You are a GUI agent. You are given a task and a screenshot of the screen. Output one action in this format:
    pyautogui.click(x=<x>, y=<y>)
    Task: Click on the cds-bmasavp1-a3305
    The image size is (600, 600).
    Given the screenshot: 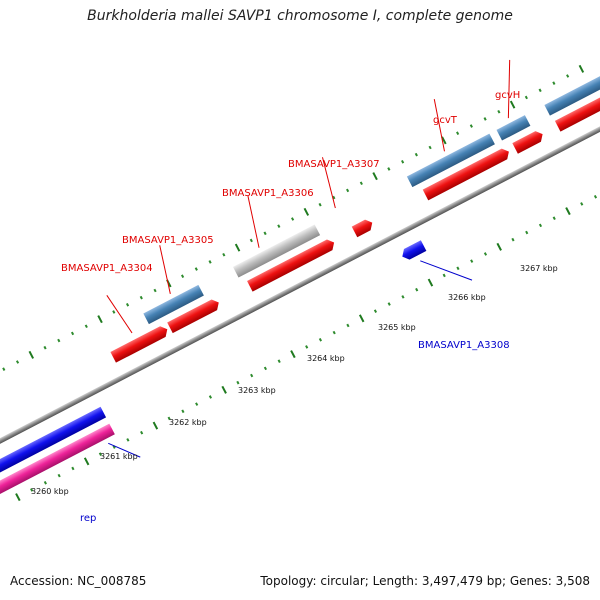 What is the action you would take?
    pyautogui.click(x=193, y=316)
    